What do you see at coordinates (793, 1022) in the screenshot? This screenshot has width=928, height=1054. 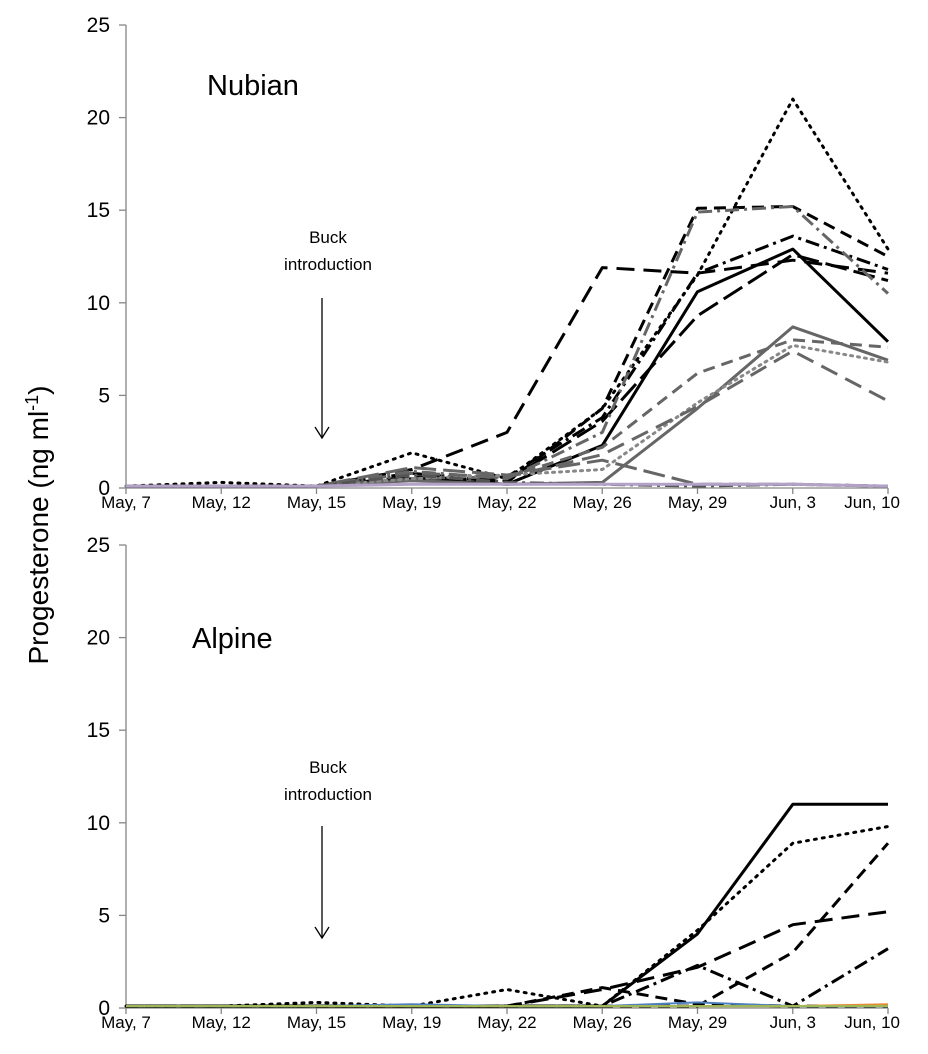 I see `alpine-x-tick-label: Jun, 3` at bounding box center [793, 1022].